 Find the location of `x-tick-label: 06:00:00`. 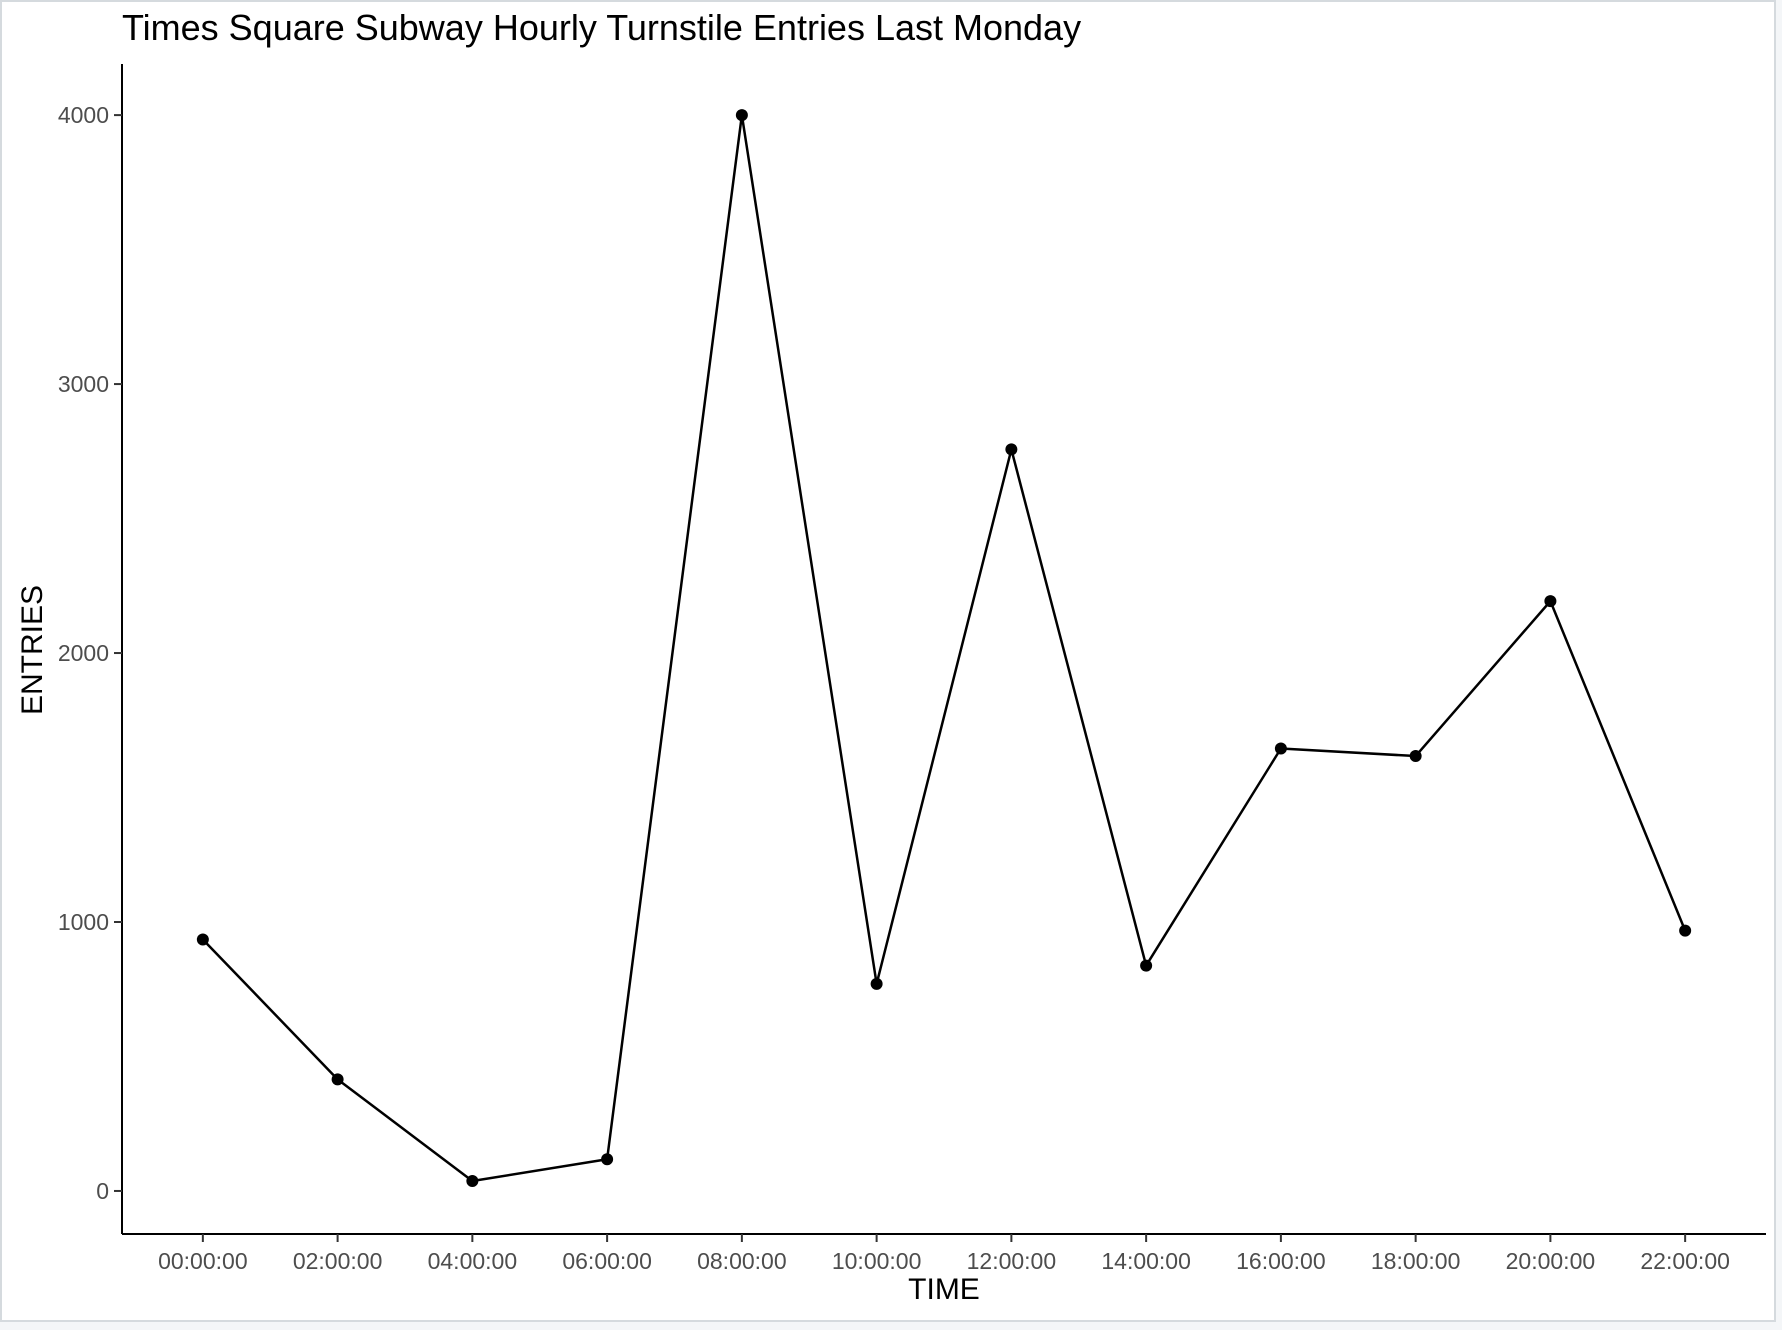

x-tick-label: 06:00:00 is located at coordinates (607, 1261).